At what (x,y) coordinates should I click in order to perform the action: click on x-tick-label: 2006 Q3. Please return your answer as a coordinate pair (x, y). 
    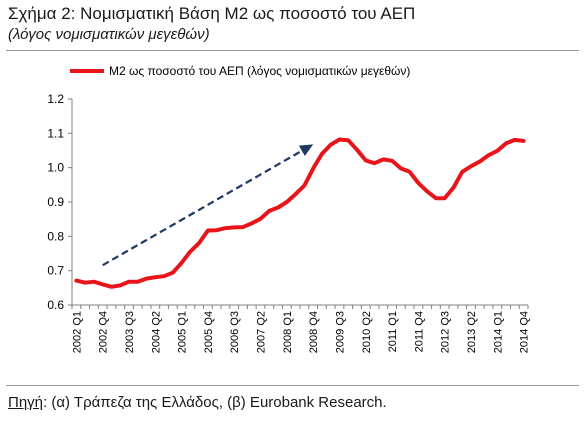
    Looking at the image, I should click on (235, 332).